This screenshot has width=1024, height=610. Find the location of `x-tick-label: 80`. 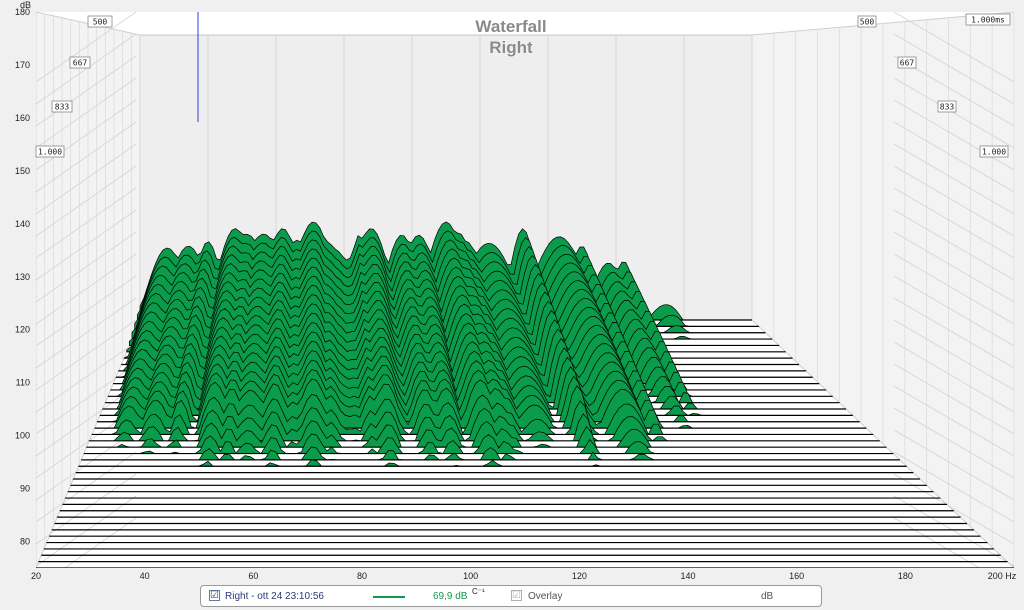

x-tick-label: 80 is located at coordinates (362, 575).